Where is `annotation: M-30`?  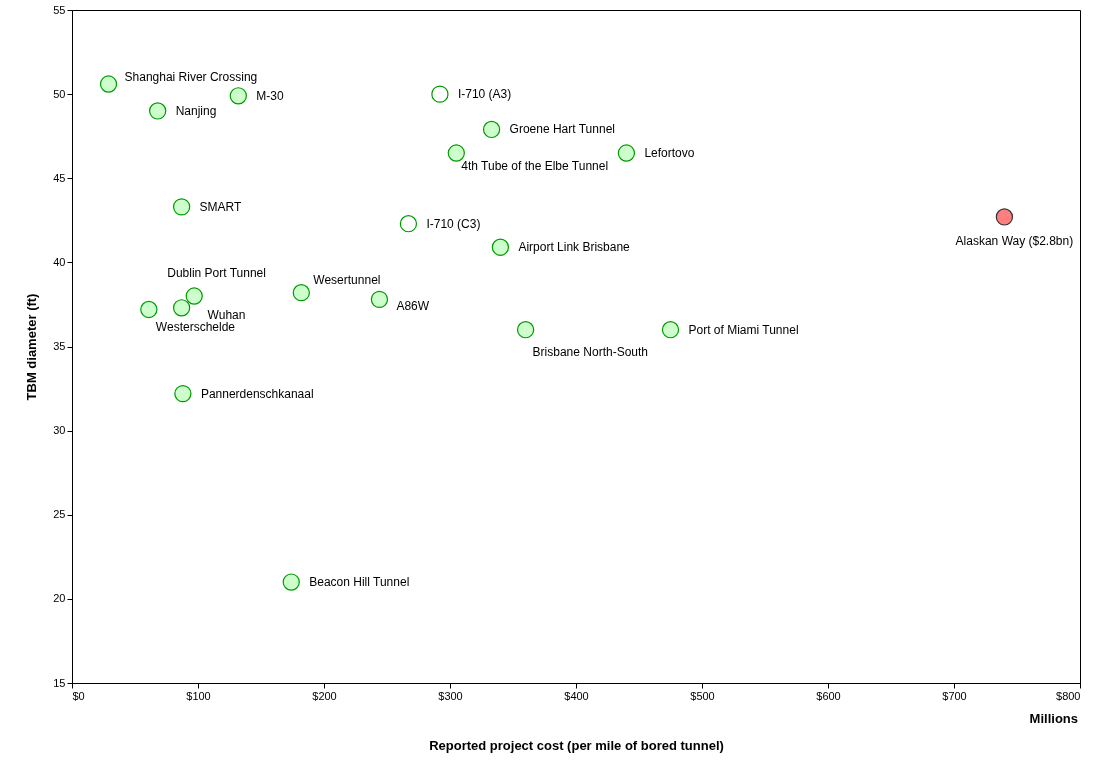
annotation: M-30 is located at coordinates (270, 95).